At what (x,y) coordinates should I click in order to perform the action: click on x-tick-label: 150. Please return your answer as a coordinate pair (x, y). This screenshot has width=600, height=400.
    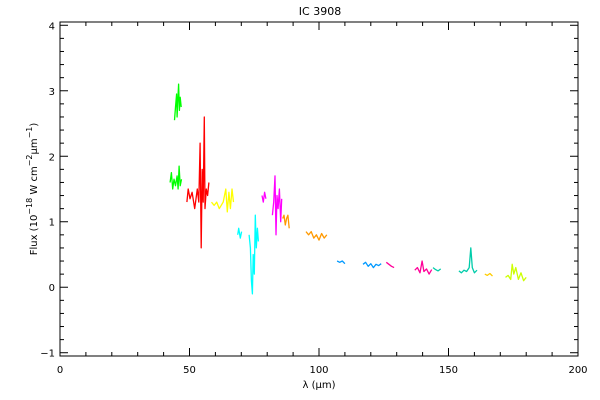
    Looking at the image, I should click on (448, 370).